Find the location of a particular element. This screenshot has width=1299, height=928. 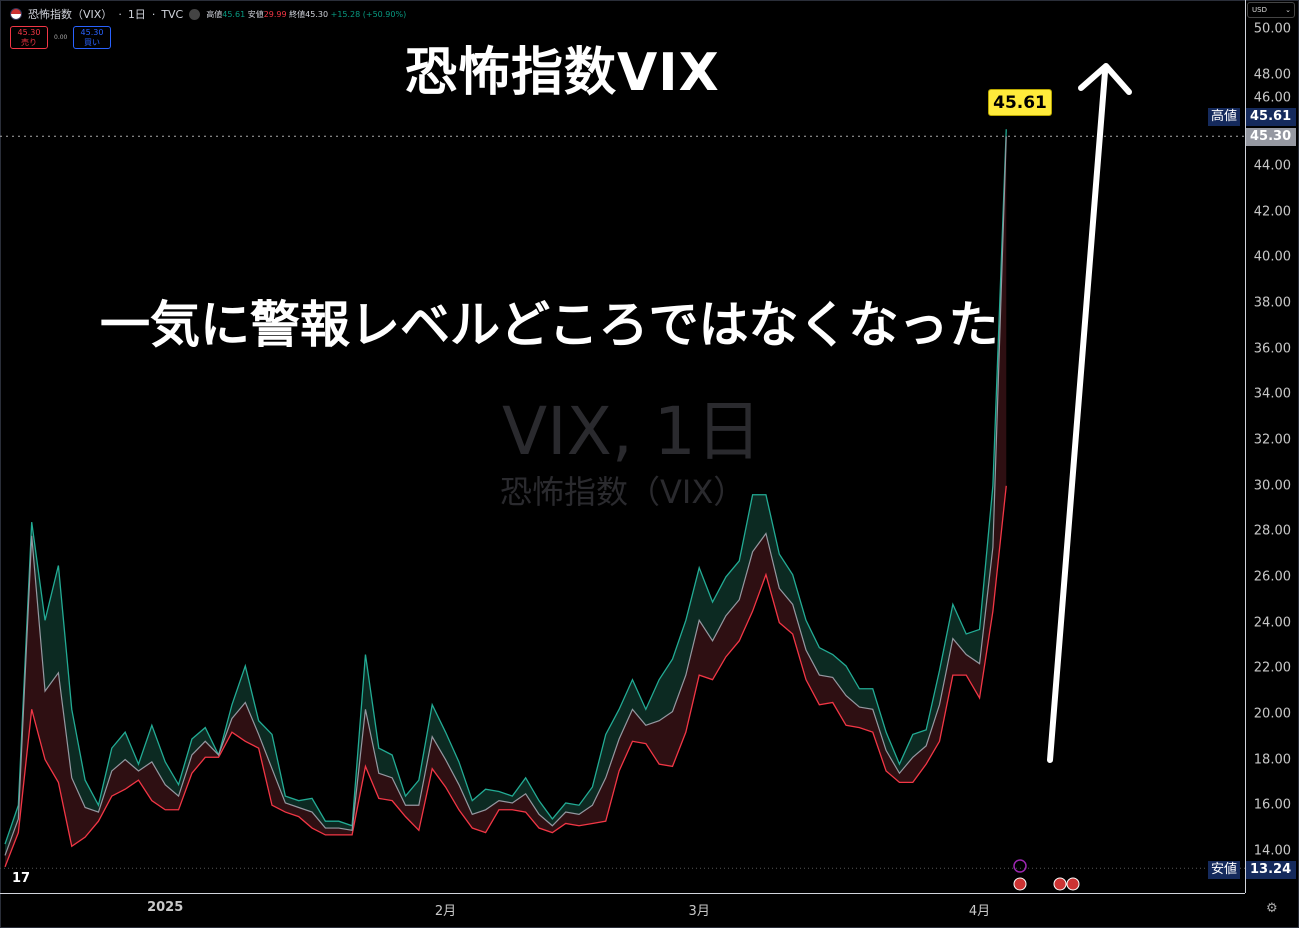

low-label: 安値 is located at coordinates (255, 14).